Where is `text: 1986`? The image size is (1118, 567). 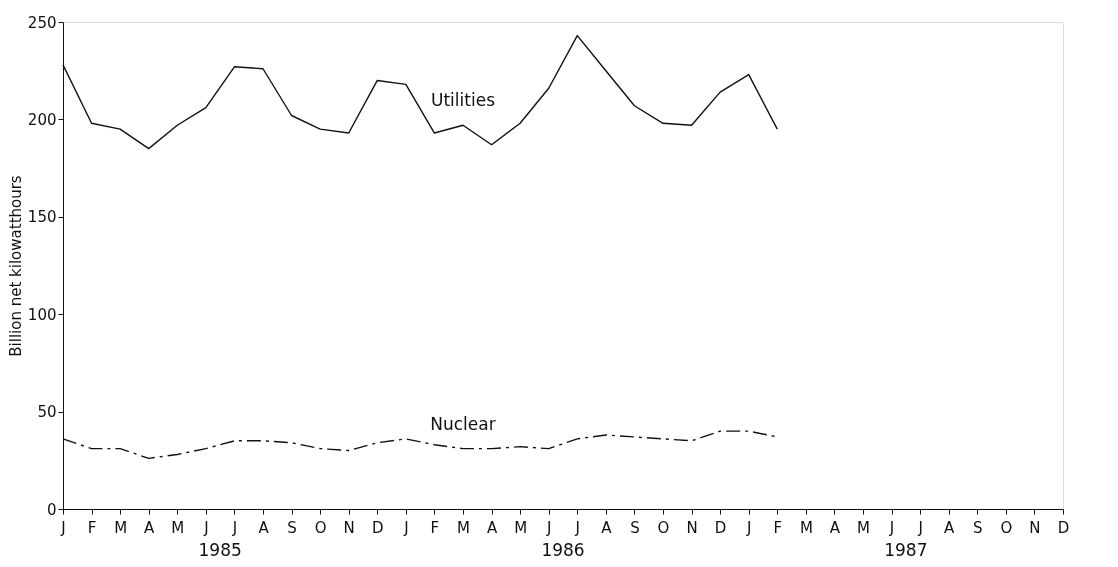
text: 1986 is located at coordinates (563, 550).